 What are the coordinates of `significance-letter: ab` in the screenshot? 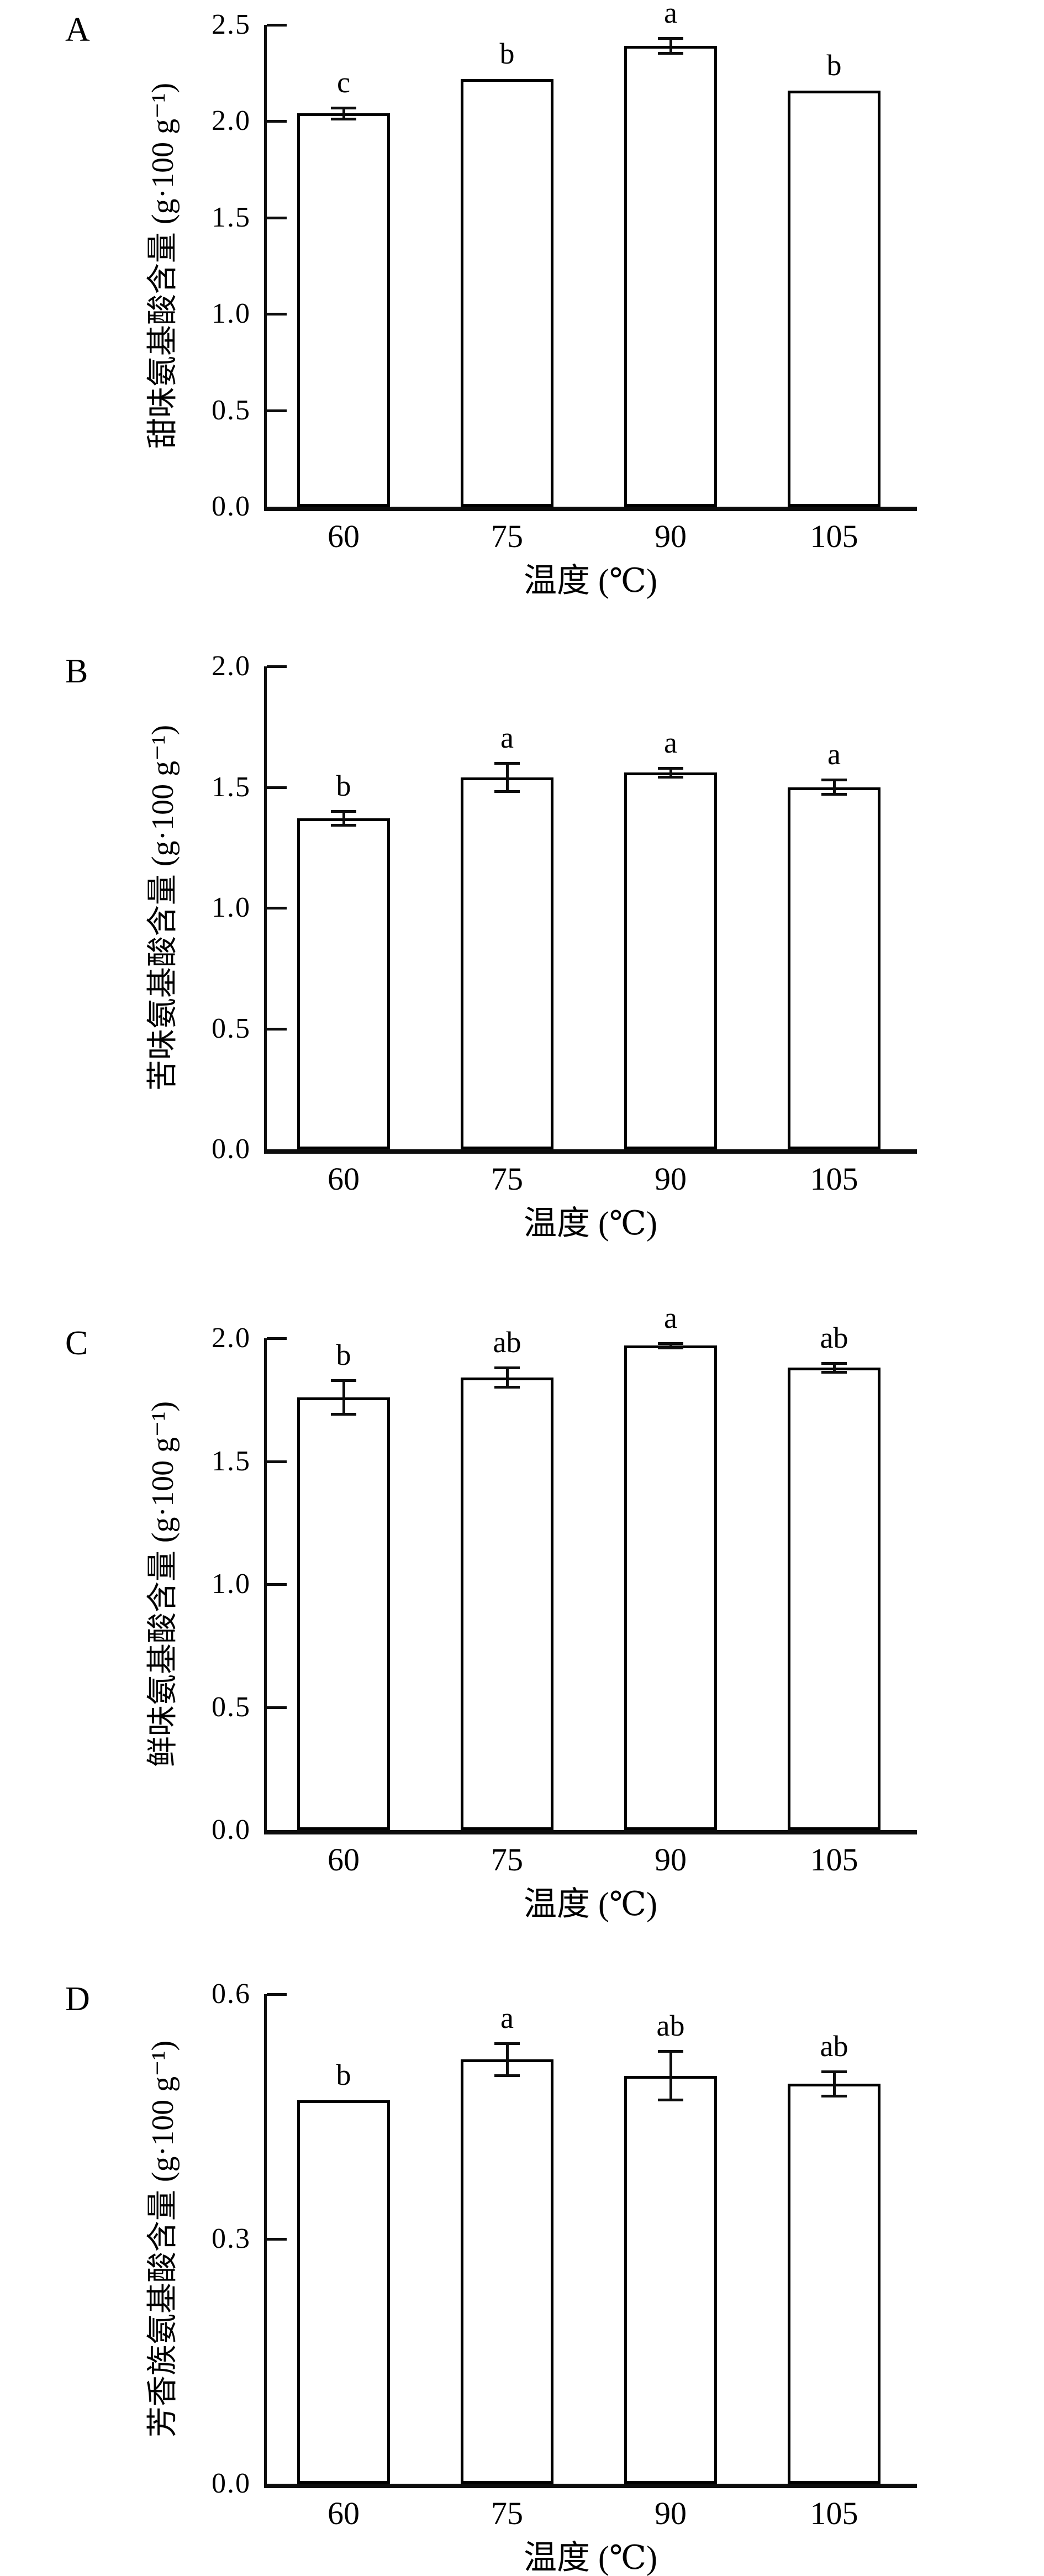 It's located at (507, 1342).